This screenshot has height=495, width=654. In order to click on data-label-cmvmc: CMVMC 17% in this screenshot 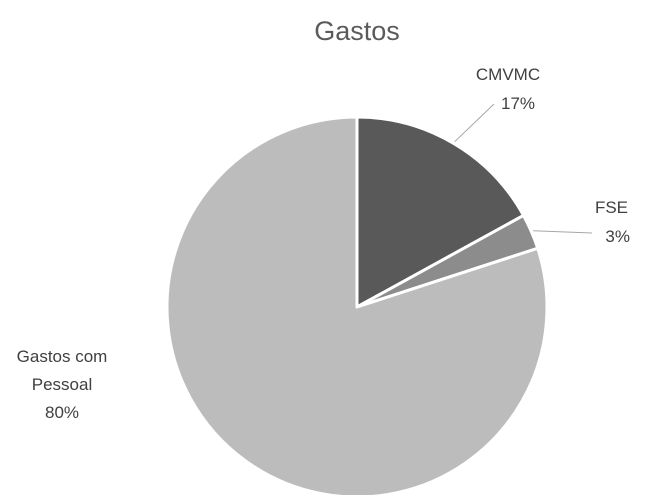, I will do `click(508, 89)`.